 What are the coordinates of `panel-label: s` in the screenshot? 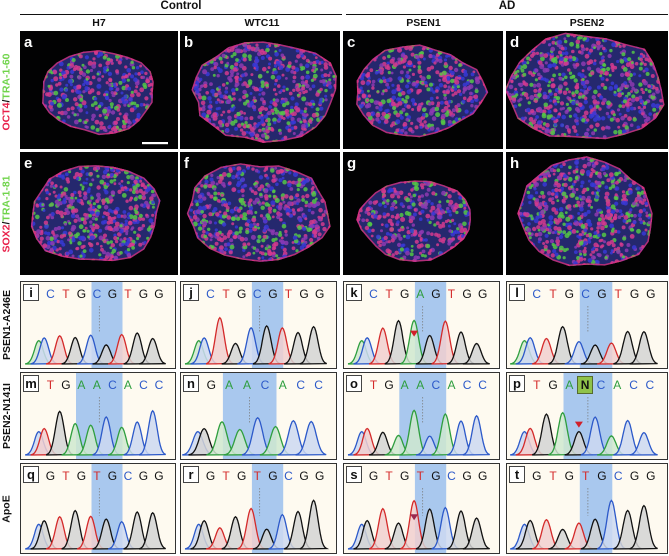 It's located at (354, 474).